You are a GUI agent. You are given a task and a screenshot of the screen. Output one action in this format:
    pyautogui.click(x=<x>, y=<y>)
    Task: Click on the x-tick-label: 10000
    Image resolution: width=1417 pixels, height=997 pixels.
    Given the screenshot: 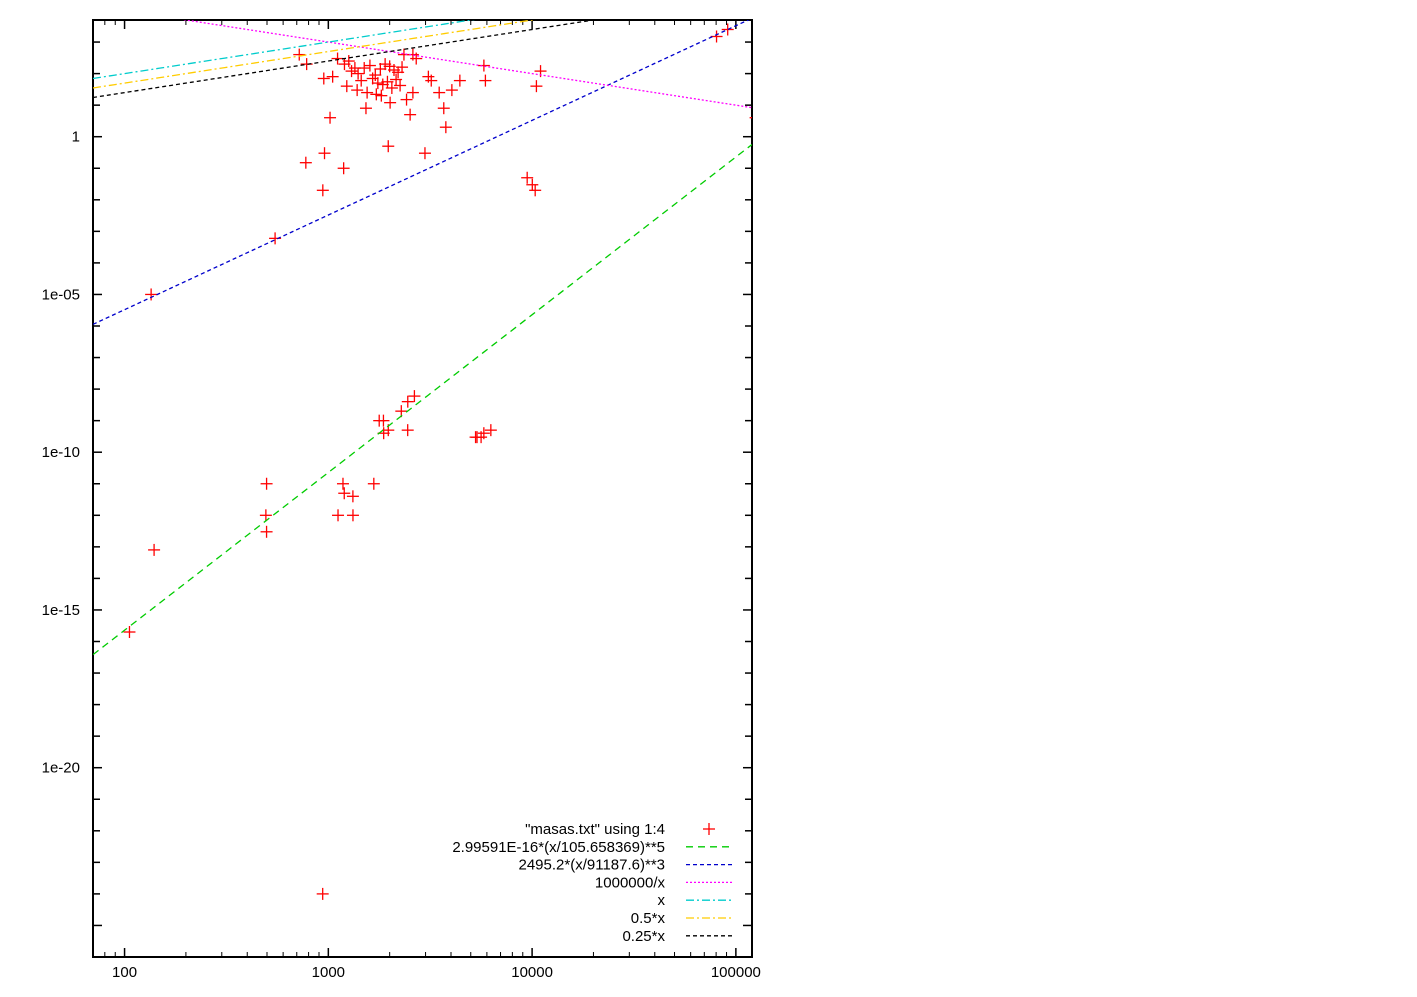 What is the action you would take?
    pyautogui.click(x=532, y=972)
    